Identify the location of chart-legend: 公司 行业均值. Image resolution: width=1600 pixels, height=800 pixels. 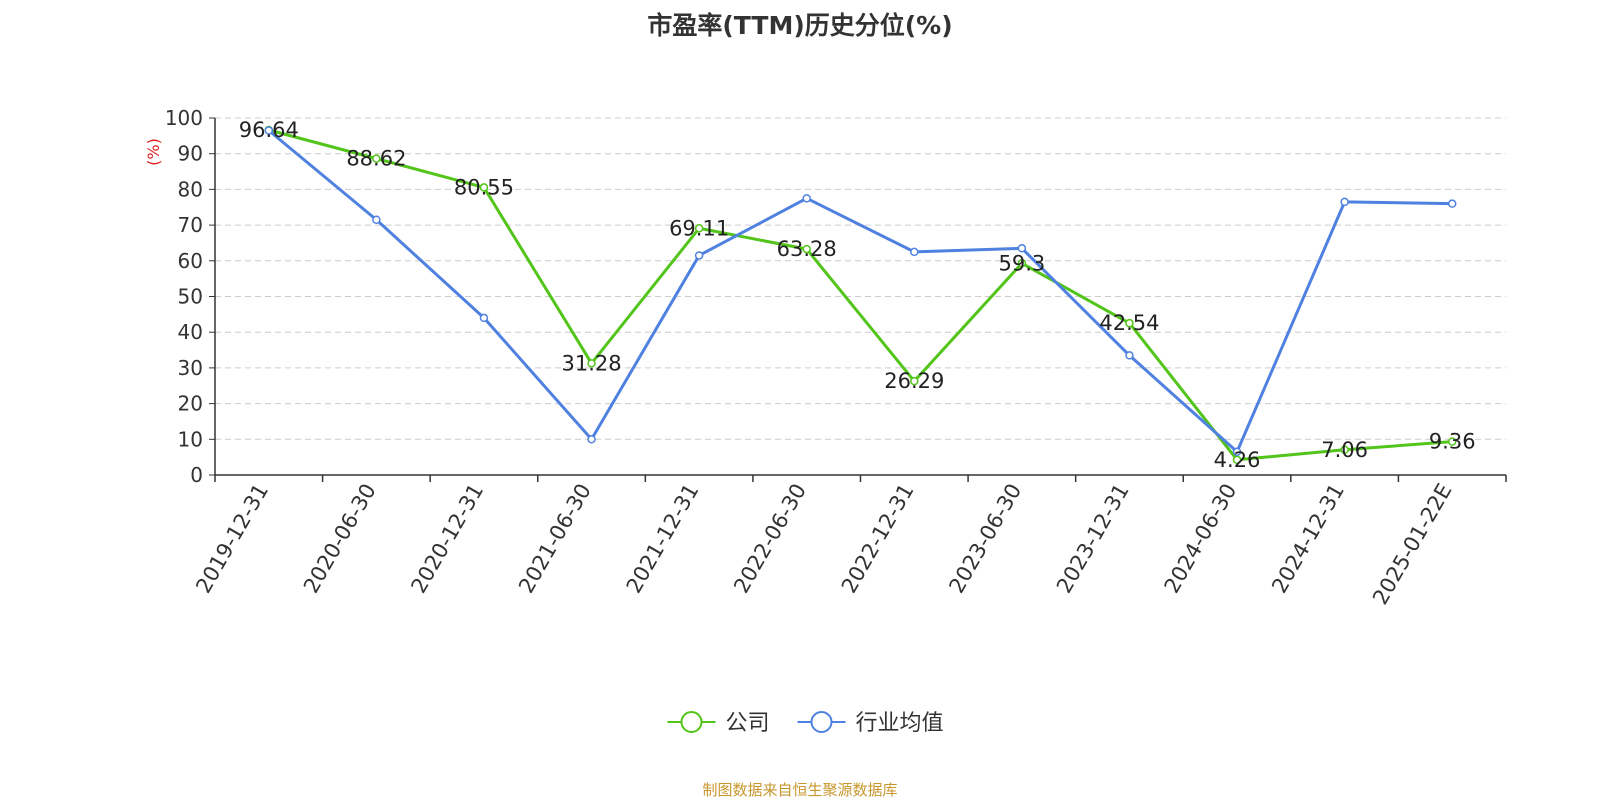
(805, 723).